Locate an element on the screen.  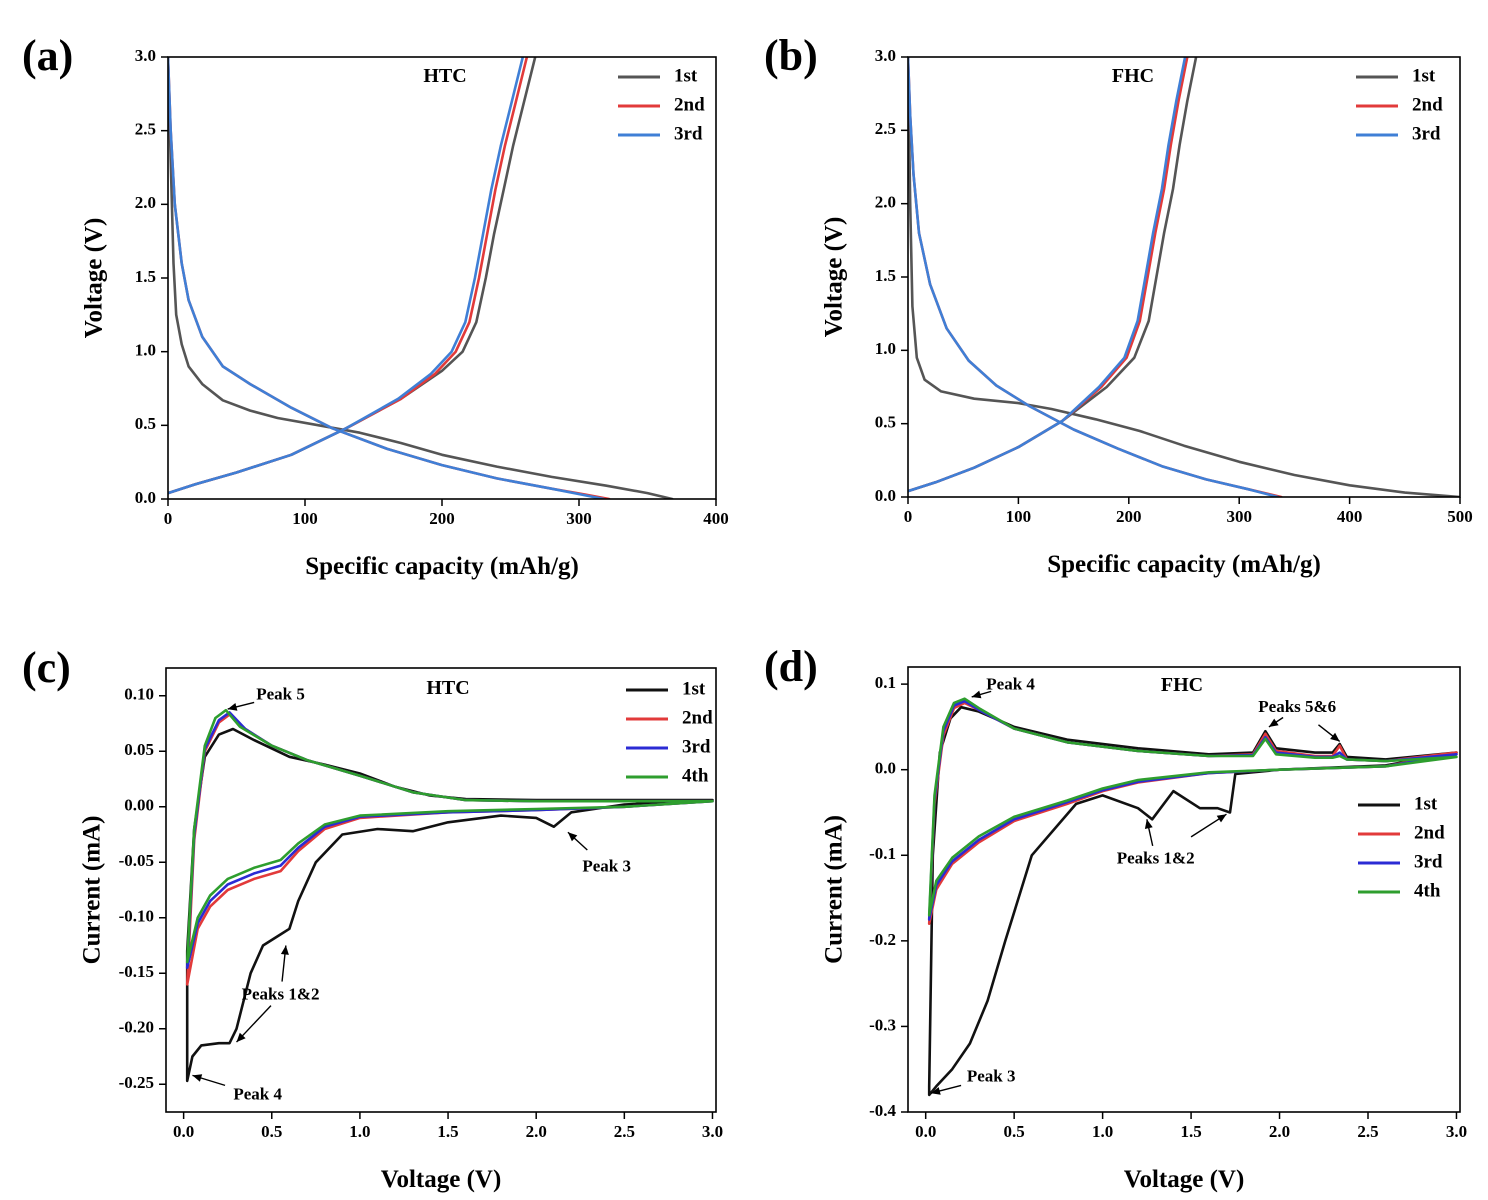
y-tick-label: -0.2 is located at coordinates (882, 939).